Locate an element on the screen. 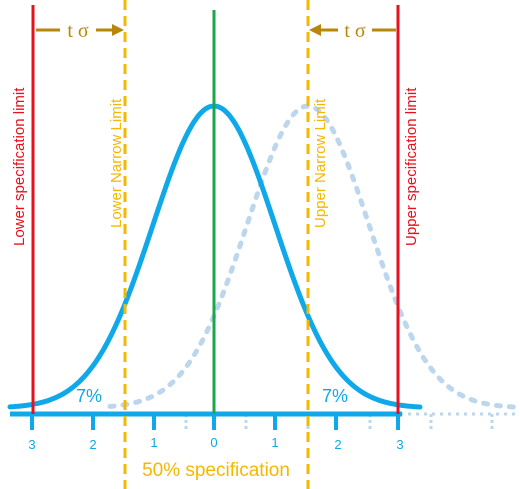 Image resolution: width=520 pixels, height=489 pixels. lower-narrow-limit-label: Lower Narrow Limit is located at coordinates (116, 163).